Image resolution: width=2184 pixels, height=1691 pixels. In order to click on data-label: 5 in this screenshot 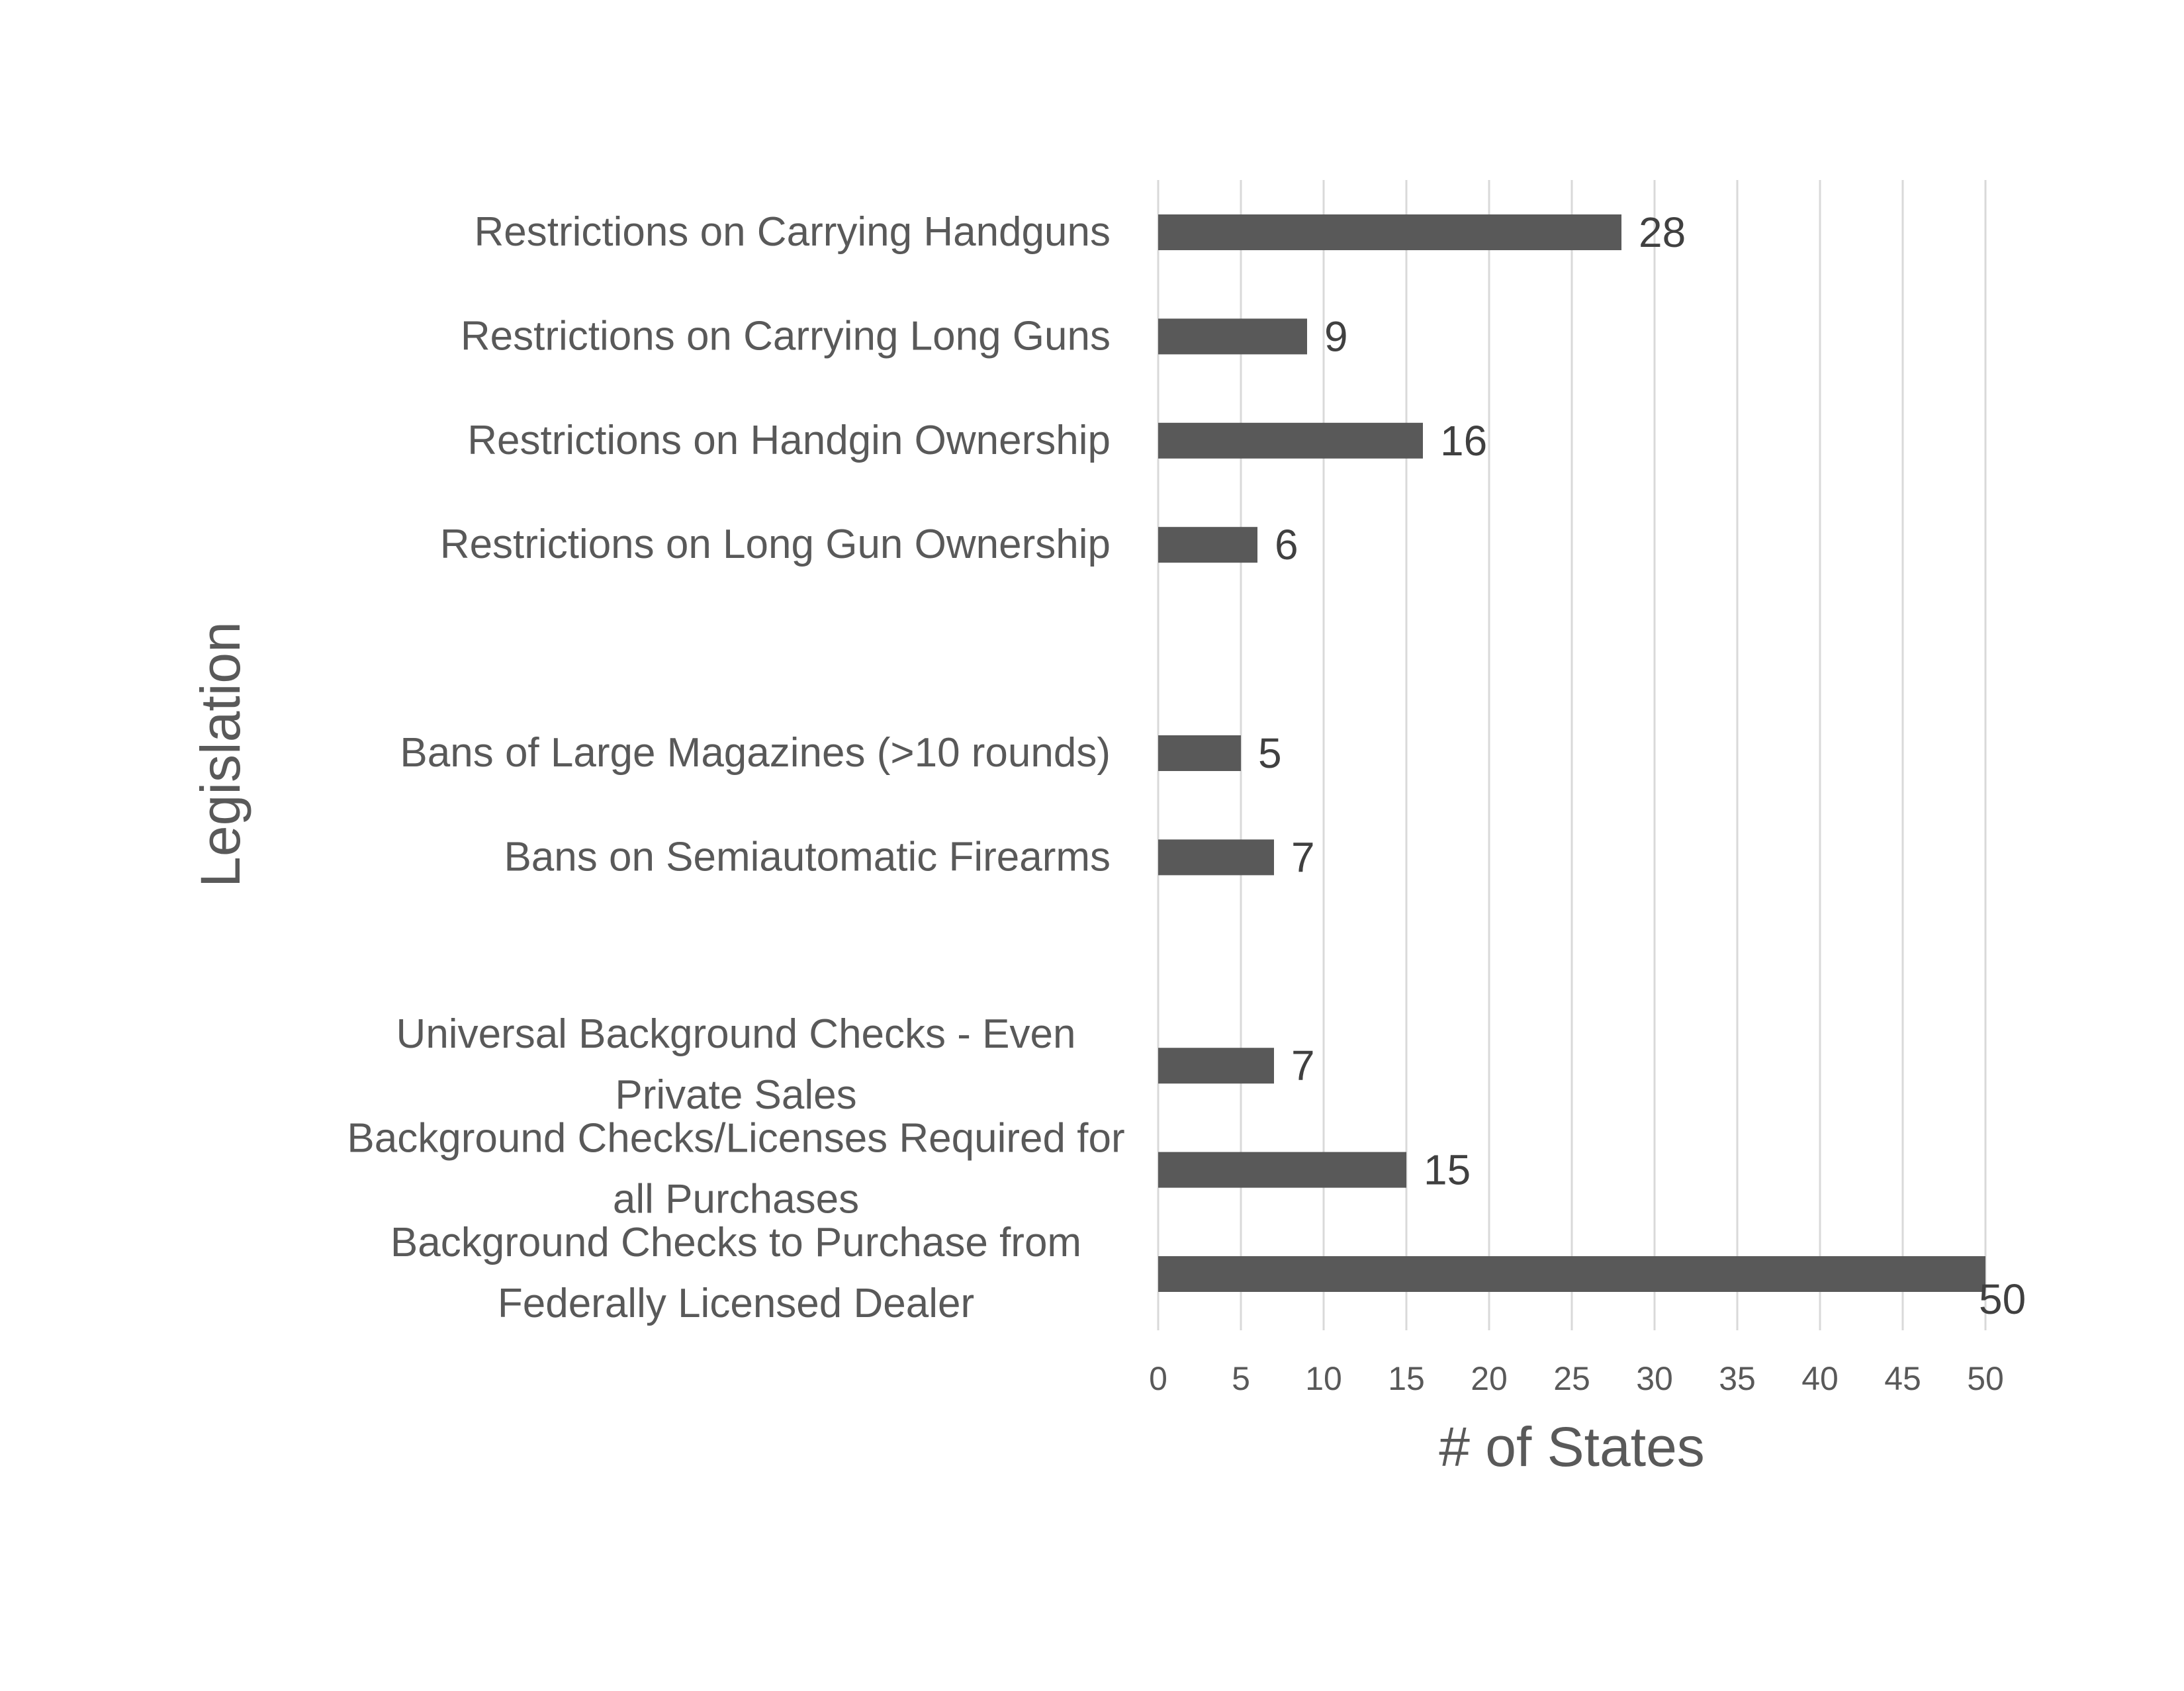, I will do `click(1270, 753)`.